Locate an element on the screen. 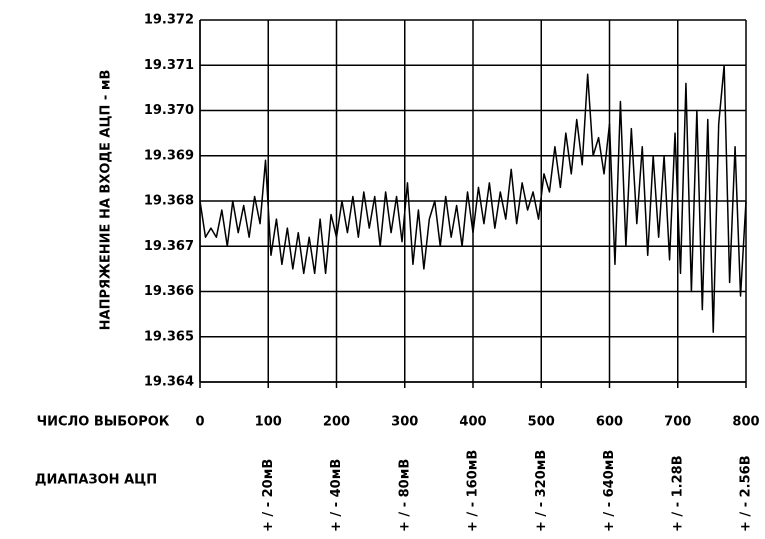  y-tick-label: 19.365 is located at coordinates (169, 336).